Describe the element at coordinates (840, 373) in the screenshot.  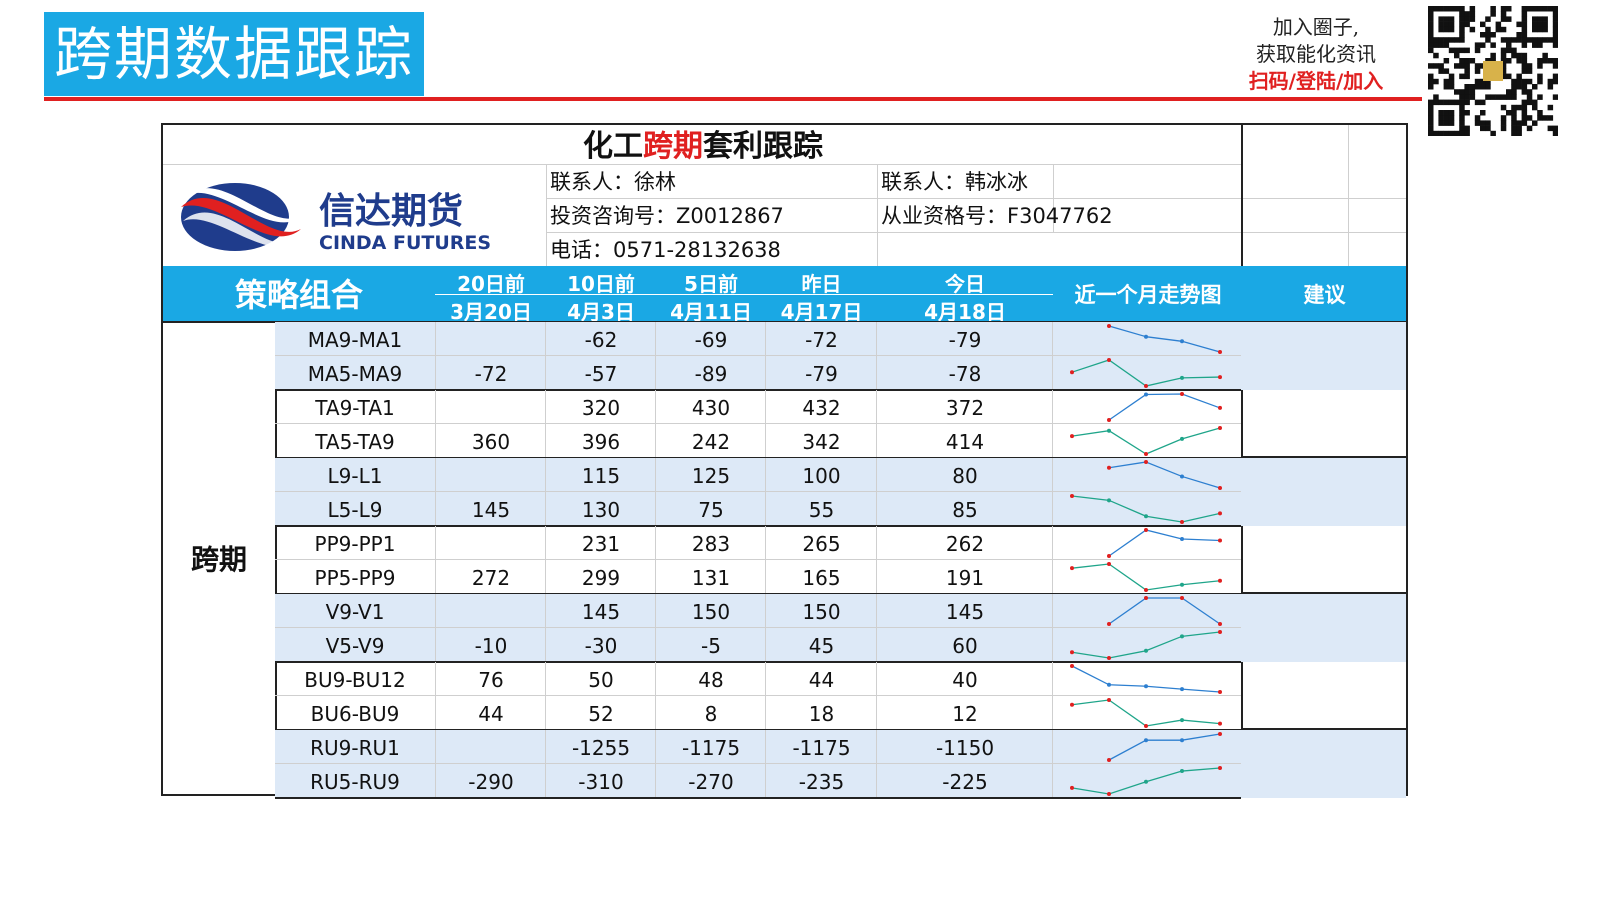
I see `table-row: MA5-MA9 -72 -57 -89 -79 -78` at that location.